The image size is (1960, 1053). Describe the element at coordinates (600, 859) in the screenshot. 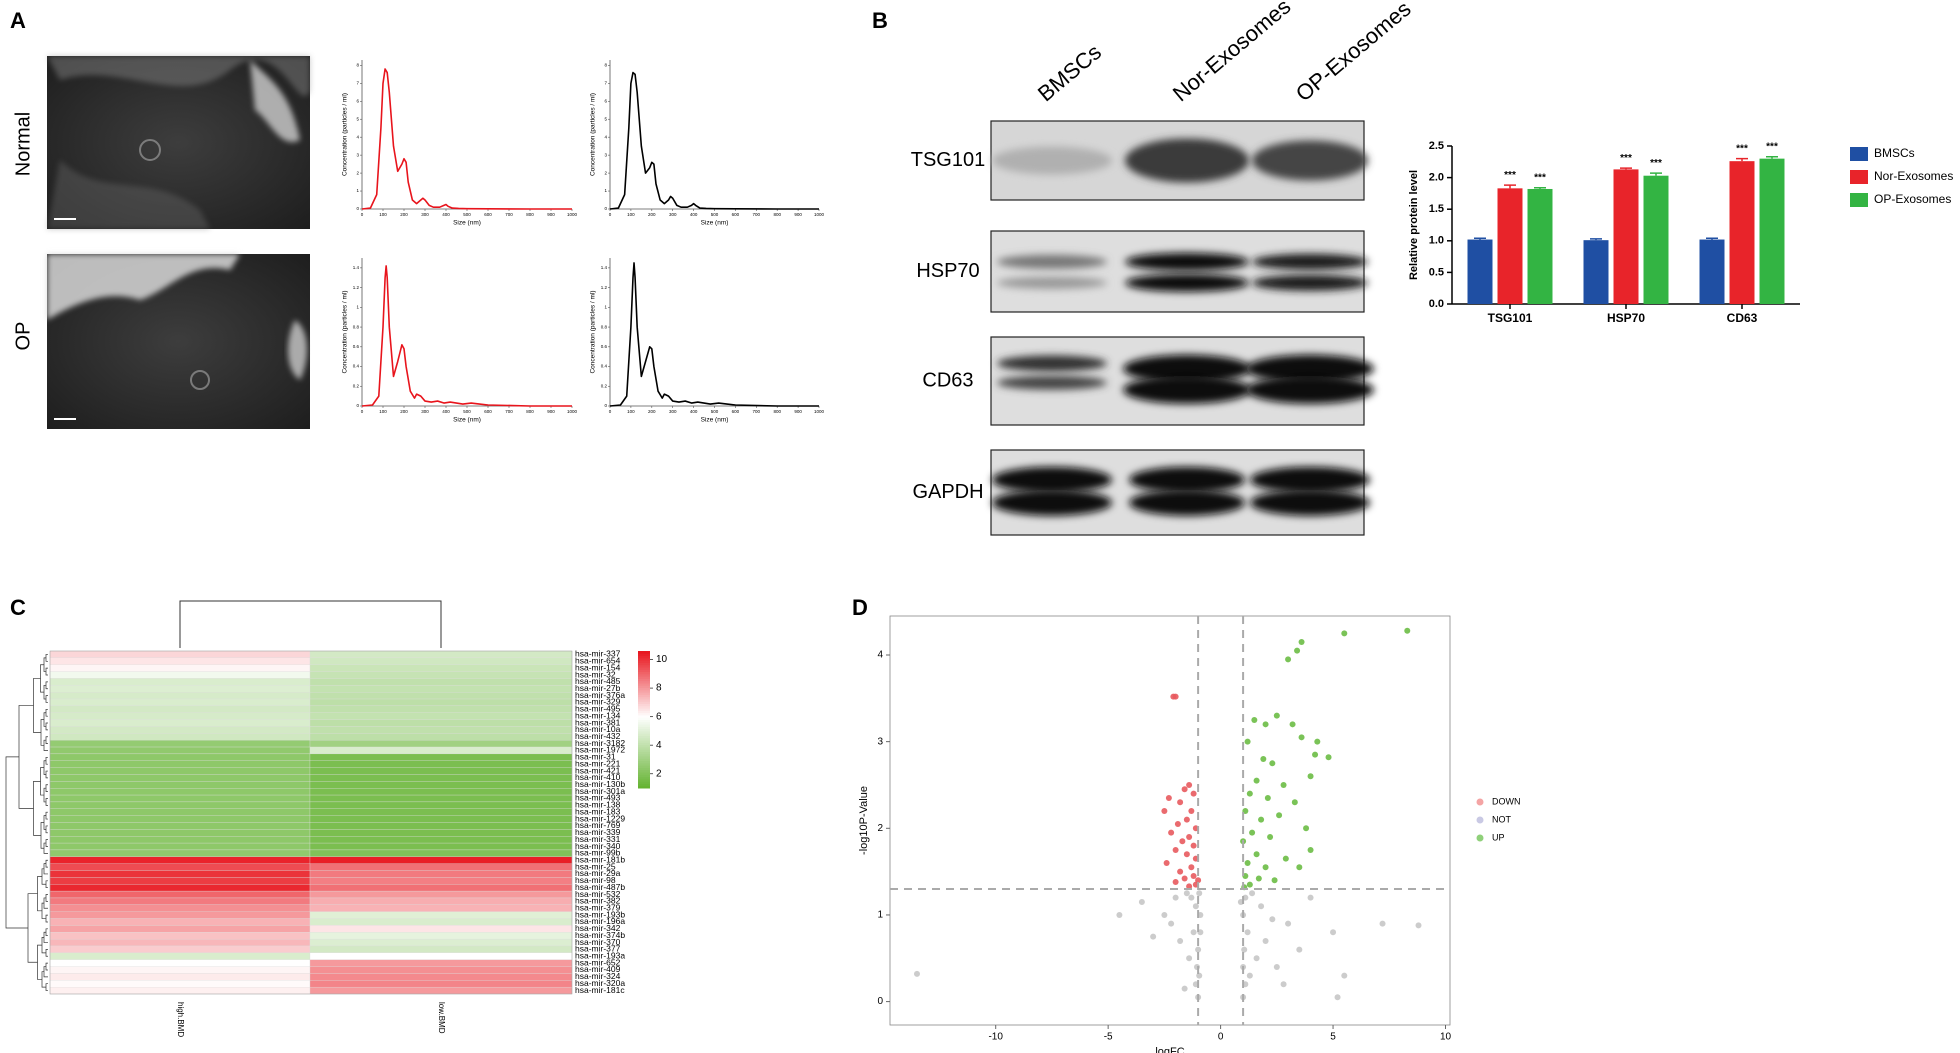

I see `row-label: hsa-mir-181b` at that location.